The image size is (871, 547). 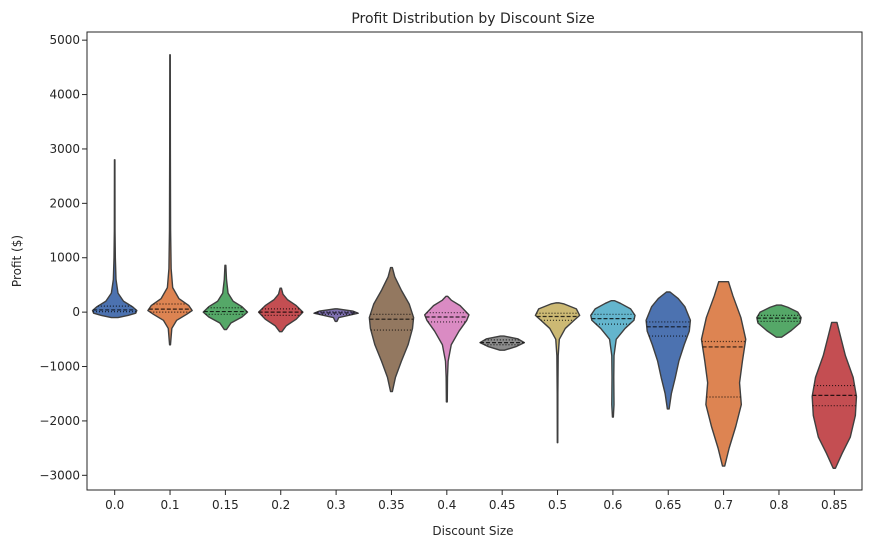 What do you see at coordinates (17, 261) in the screenshot?
I see `y-axis-title: Profit ($)` at bounding box center [17, 261].